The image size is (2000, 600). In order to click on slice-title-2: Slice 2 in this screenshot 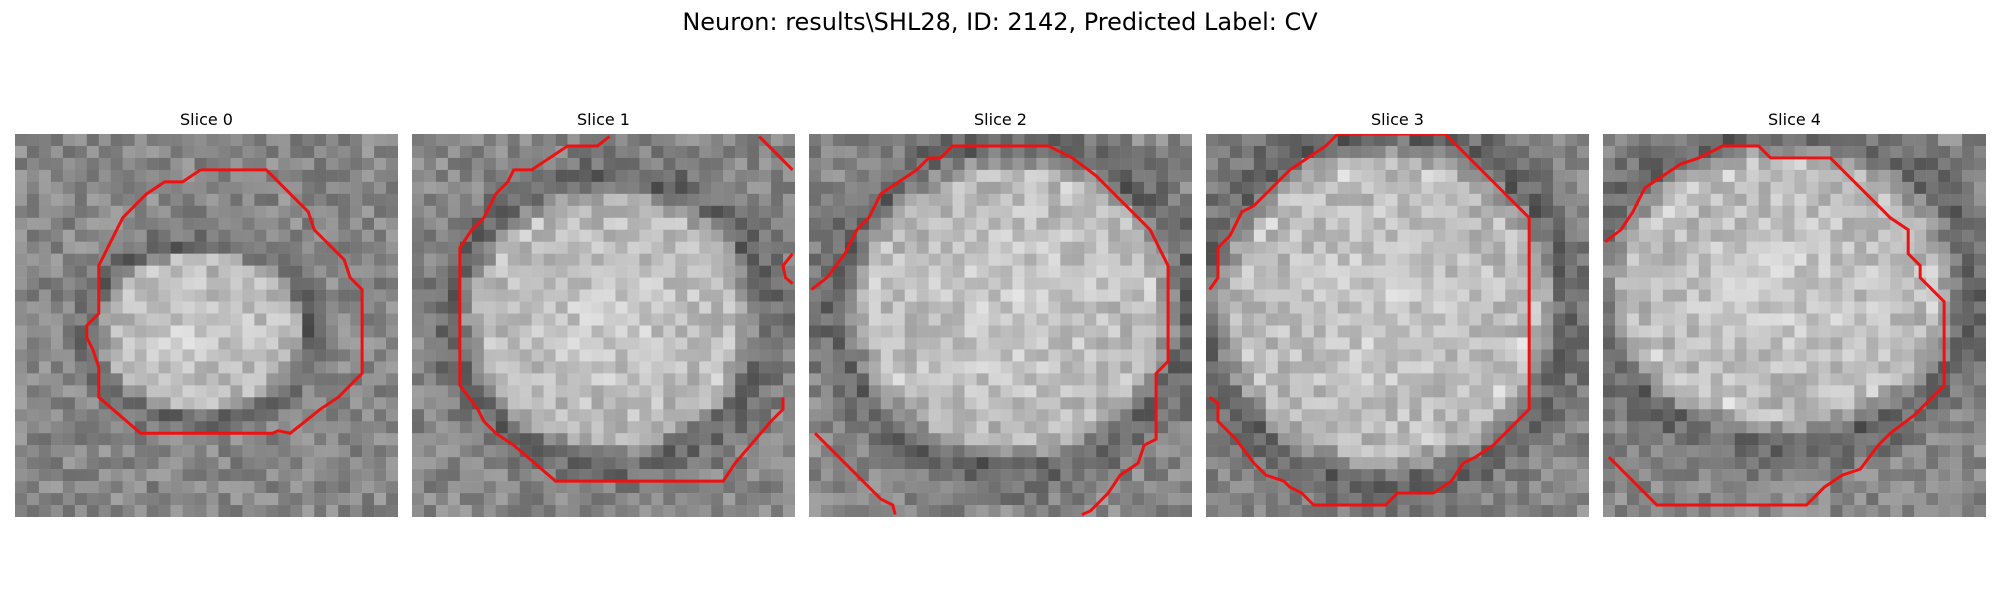, I will do `click(1000, 119)`.